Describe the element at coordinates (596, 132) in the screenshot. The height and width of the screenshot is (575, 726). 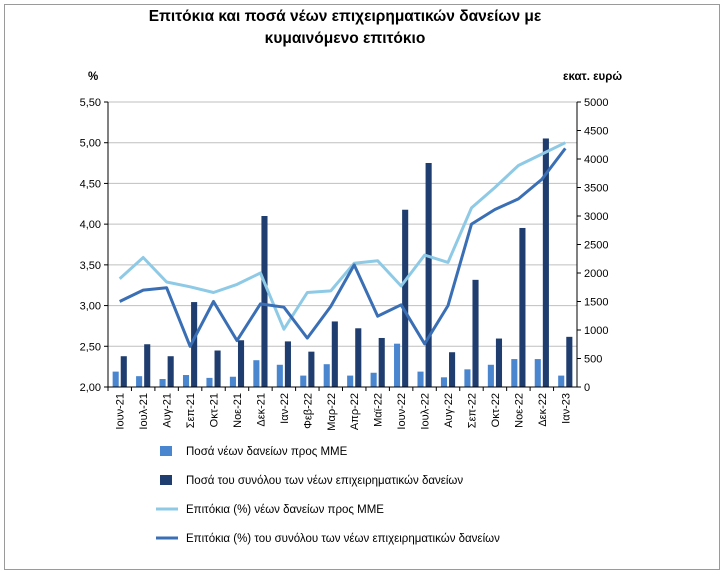
I see `right-tick-label: 4500` at that location.